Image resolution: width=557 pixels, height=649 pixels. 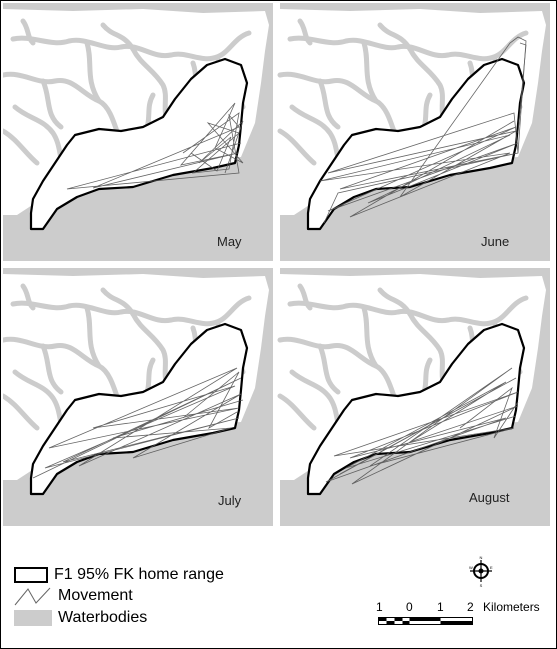 I want to click on scale-tick-1-left: 1, so click(x=379, y=607).